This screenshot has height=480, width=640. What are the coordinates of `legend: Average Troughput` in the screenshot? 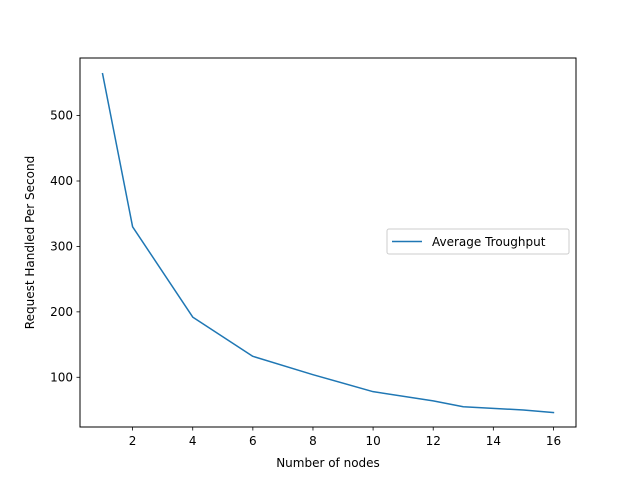 It's located at (478, 241).